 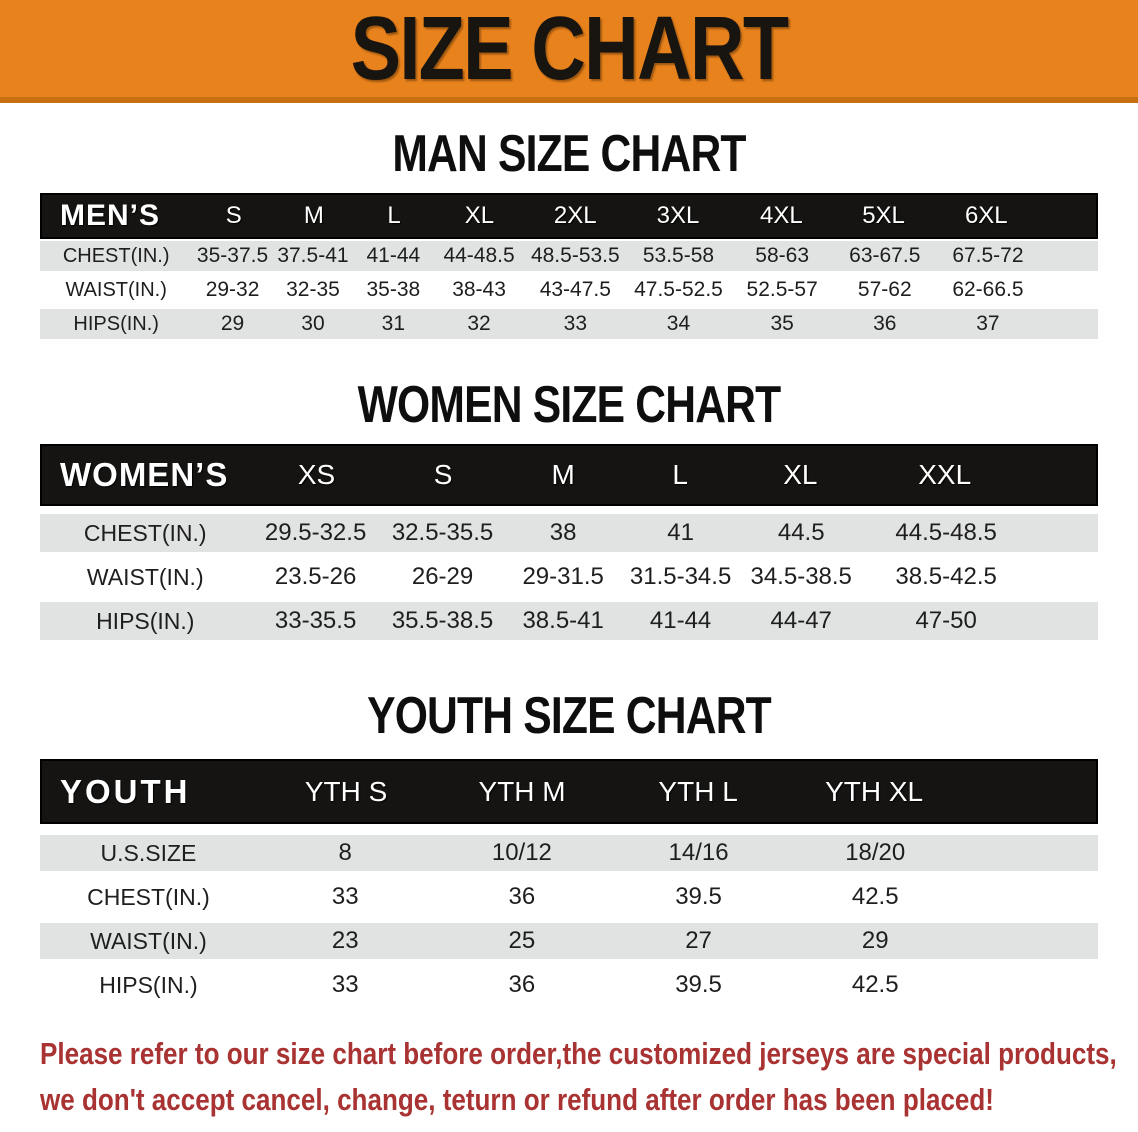 What do you see at coordinates (569, 475) in the screenshot?
I see `women-table-header-row: WOMEN’S XS S M L XL XXL` at bounding box center [569, 475].